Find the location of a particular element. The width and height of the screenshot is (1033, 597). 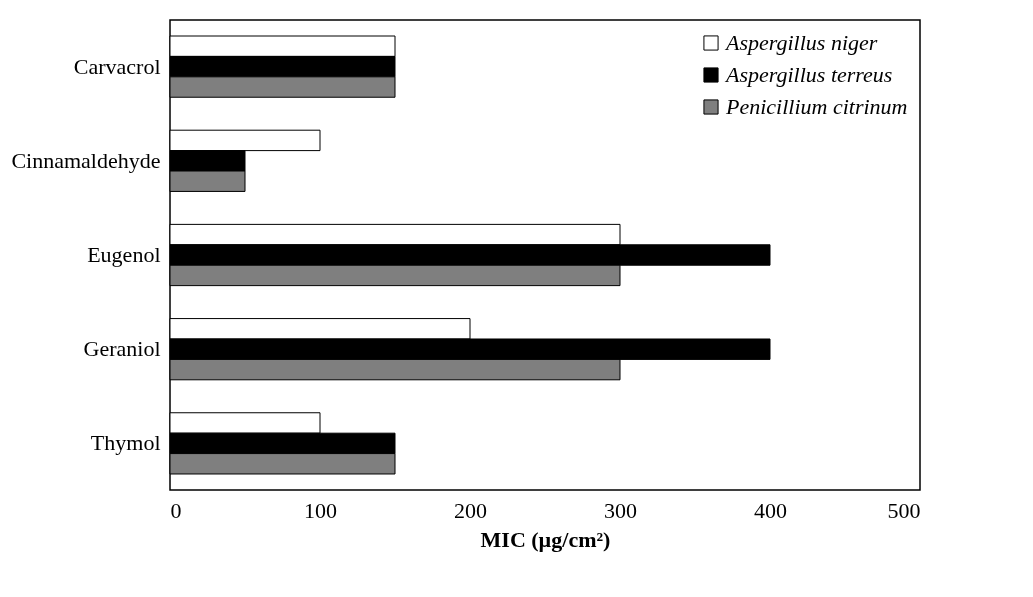

legend-label: Aspergillus niger is located at coordinates (801, 42).